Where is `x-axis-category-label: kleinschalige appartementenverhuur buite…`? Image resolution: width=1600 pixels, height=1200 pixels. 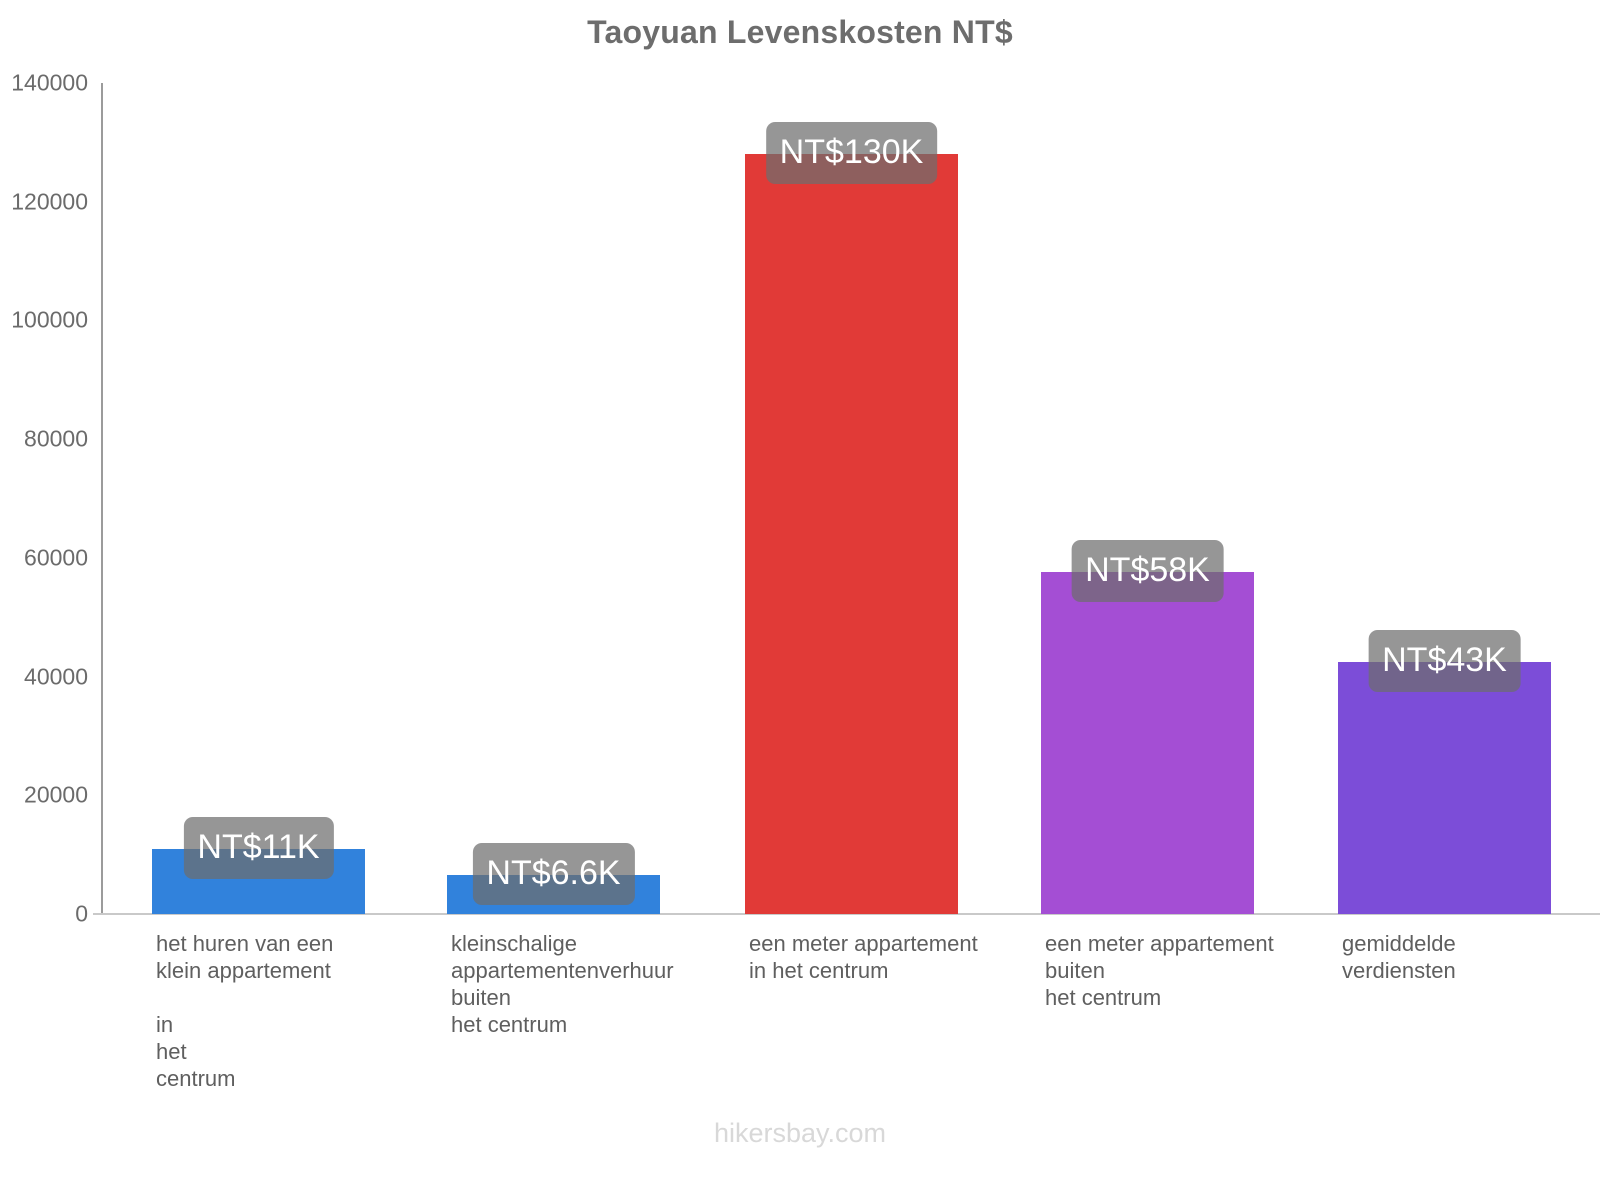 x-axis-category-label: kleinschalige appartementenverhuur buite… is located at coordinates (562, 984).